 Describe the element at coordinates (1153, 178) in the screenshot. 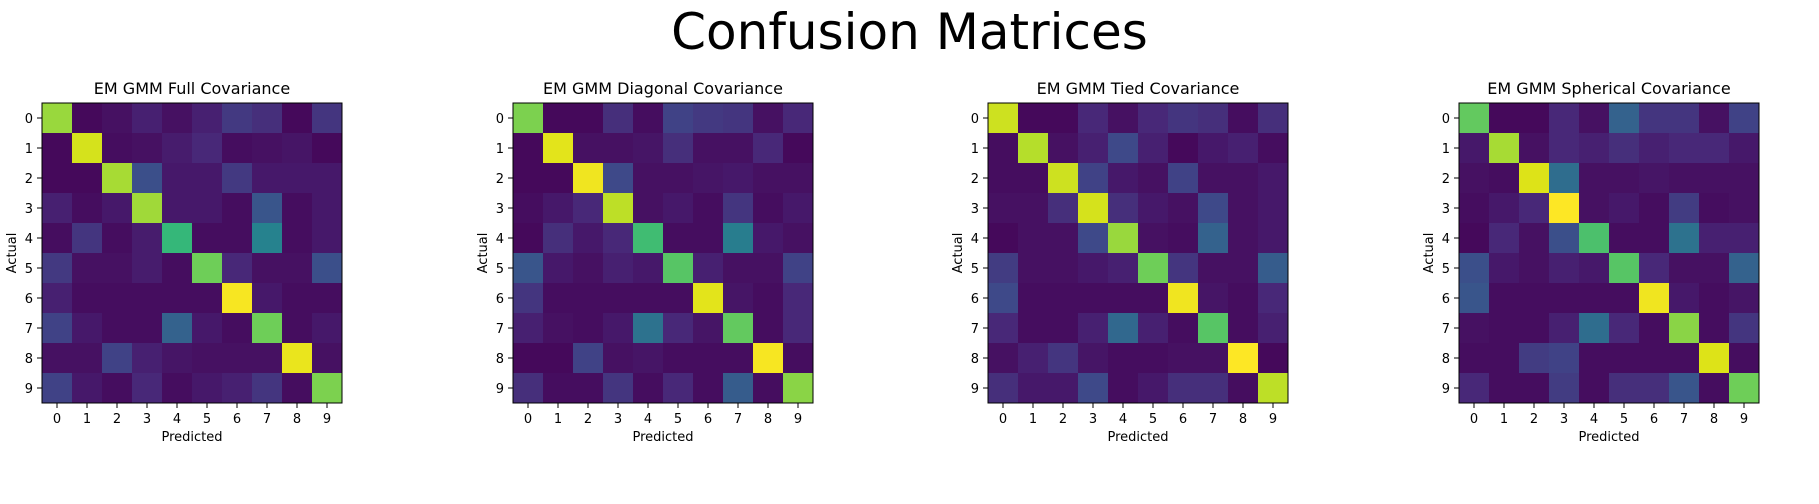

I see `heatmap-cell-r2-c5` at that location.